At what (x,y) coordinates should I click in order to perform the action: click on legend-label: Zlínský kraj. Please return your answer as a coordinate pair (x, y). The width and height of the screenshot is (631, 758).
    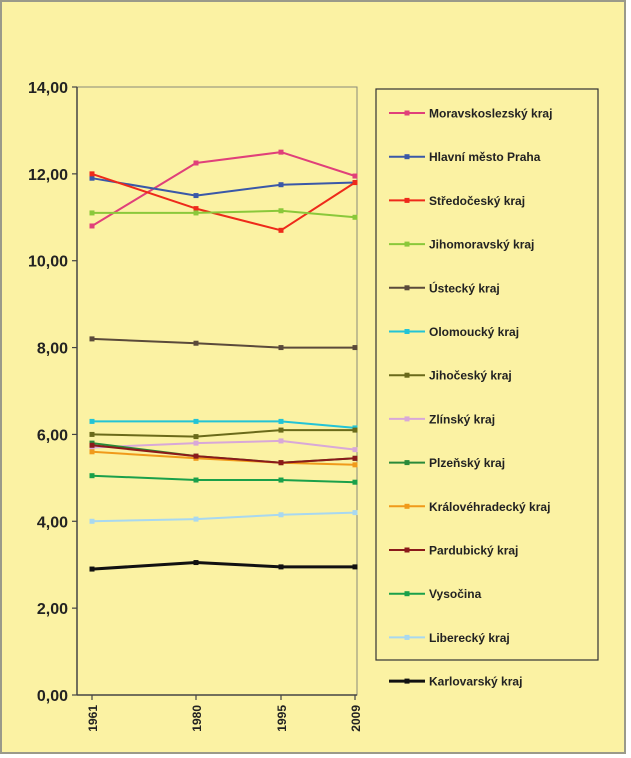
    Looking at the image, I should click on (462, 419).